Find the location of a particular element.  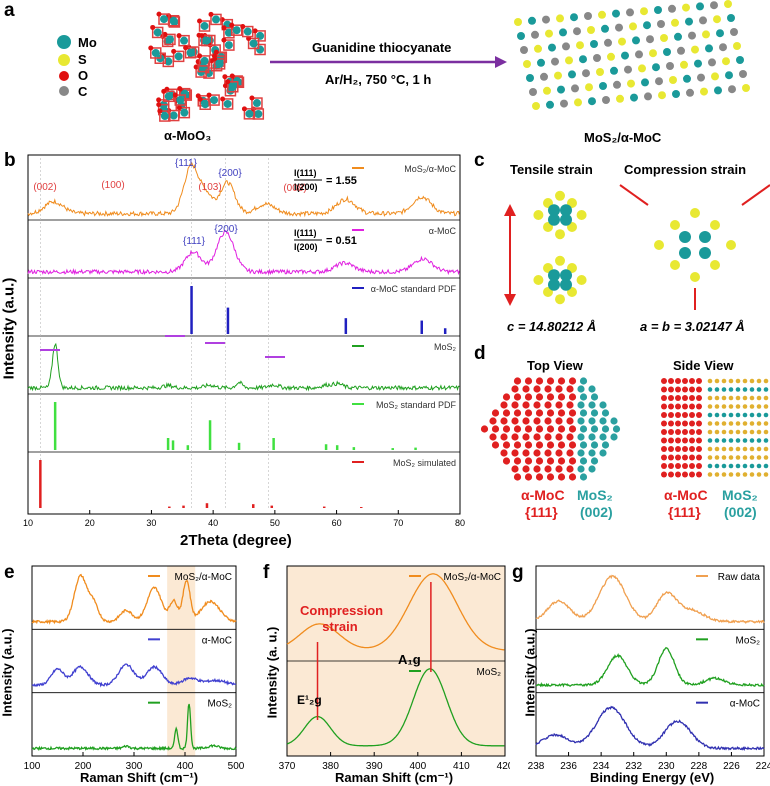

xrd-peak-label: (002) is located at coordinates (44, 187).